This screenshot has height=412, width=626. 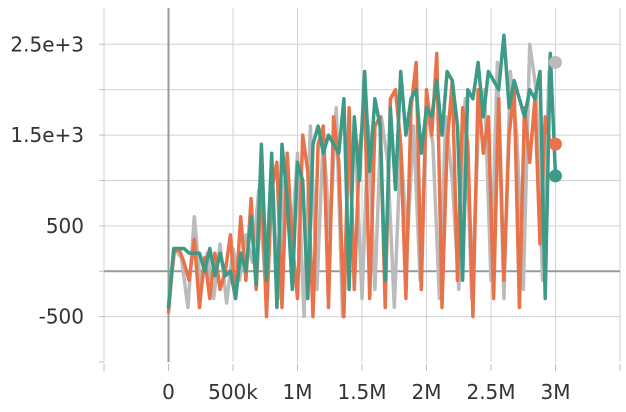 I want to click on y-tick-label: 1.5e+3, so click(x=47, y=135).